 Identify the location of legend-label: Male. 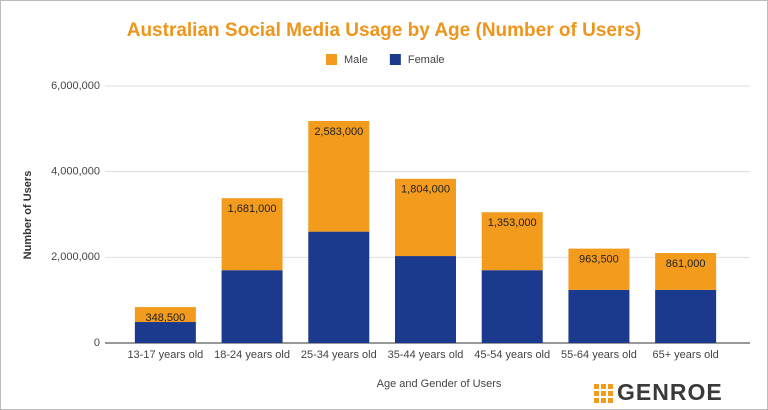
(356, 60).